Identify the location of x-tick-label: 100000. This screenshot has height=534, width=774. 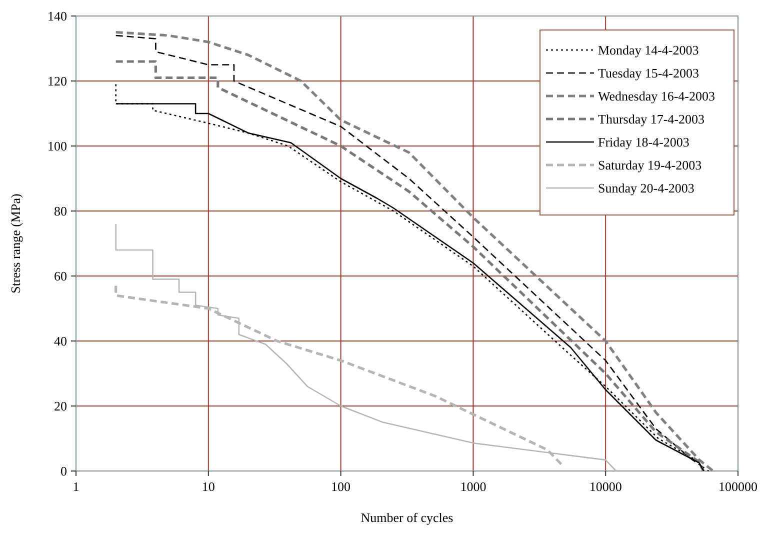
(738, 486).